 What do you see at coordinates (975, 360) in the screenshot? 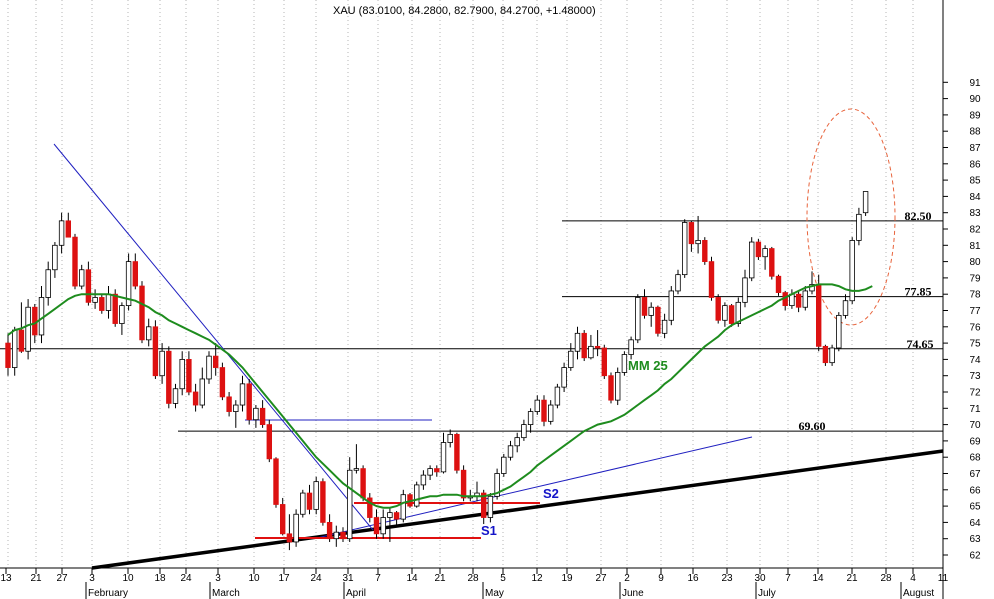
I see `y-tick-74: 74` at bounding box center [975, 360].